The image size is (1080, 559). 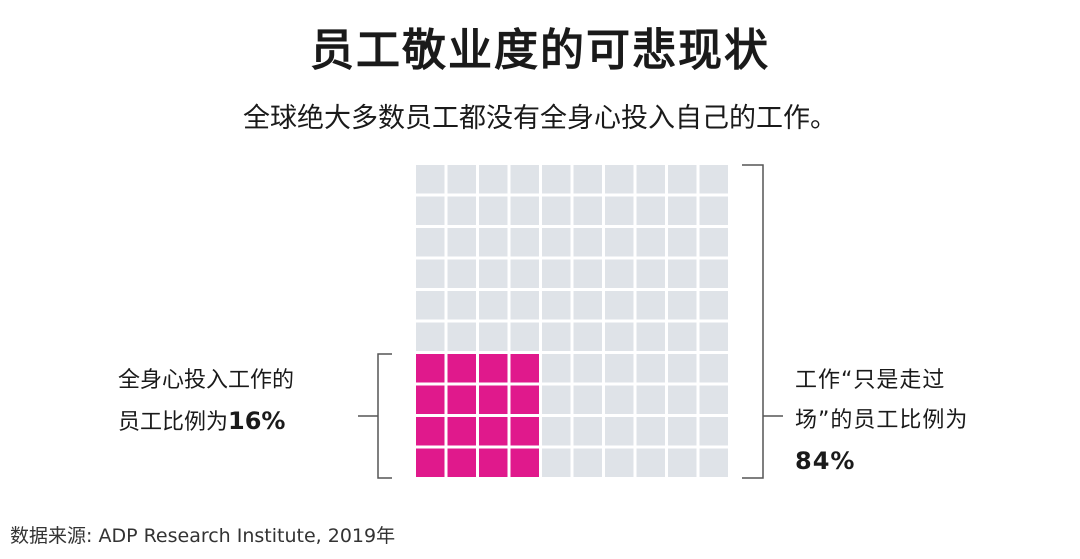 What do you see at coordinates (870, 380) in the screenshot?
I see `not-engaged-label-line1: 工作“只是走过` at bounding box center [870, 380].